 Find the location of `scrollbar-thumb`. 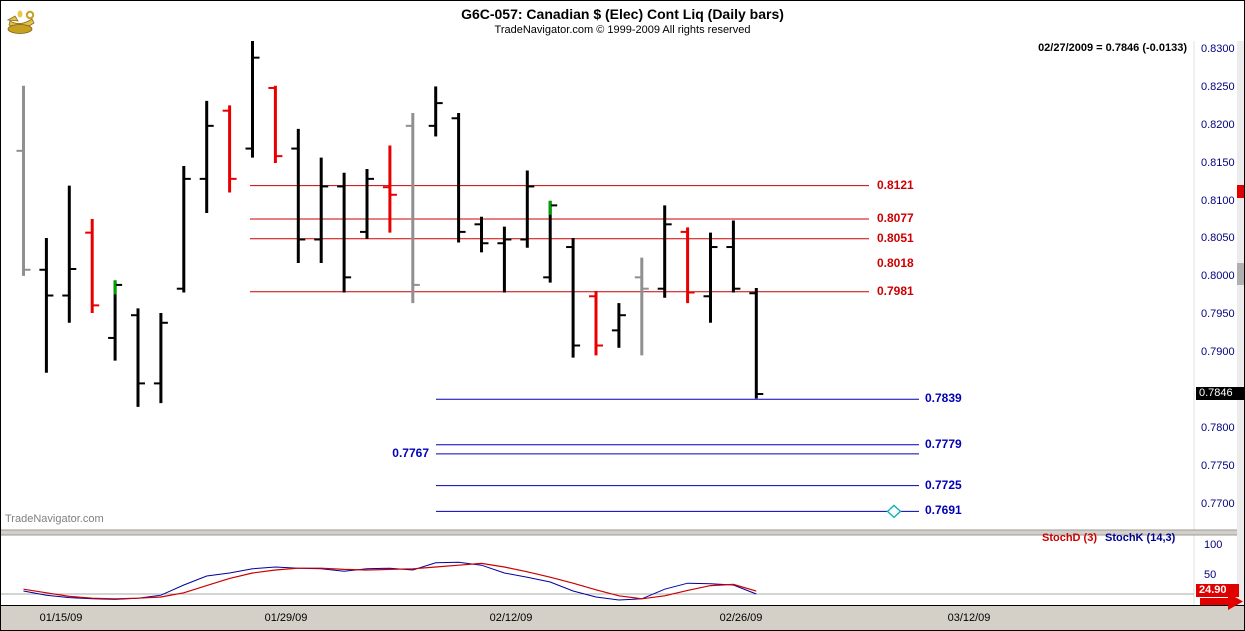

scrollbar-thumb is located at coordinates (1240, 274).